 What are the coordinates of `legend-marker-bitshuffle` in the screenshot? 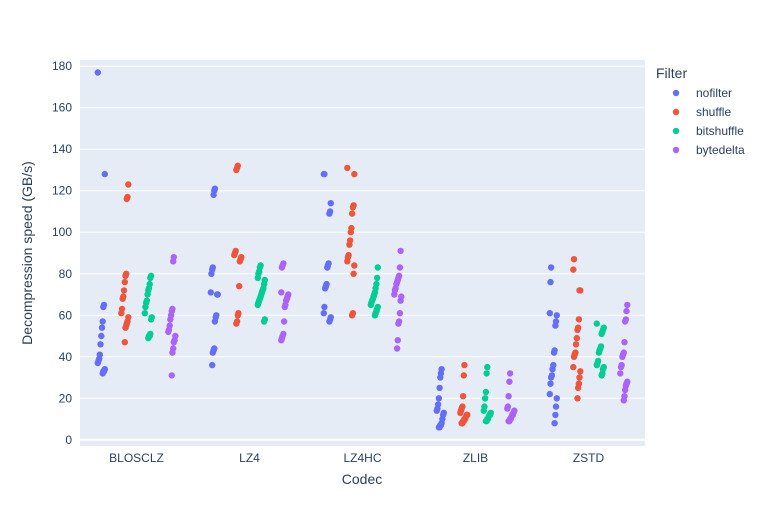 It's located at (676, 131).